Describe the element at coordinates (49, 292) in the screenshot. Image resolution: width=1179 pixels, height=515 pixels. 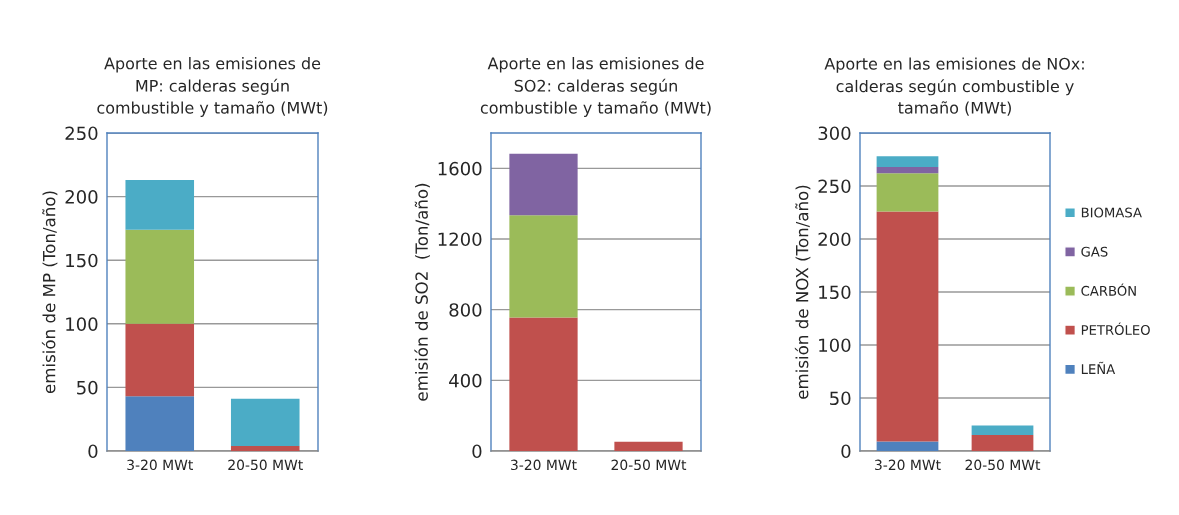
I see `y-axis-title: emisión de MP (Ton/año)` at that location.